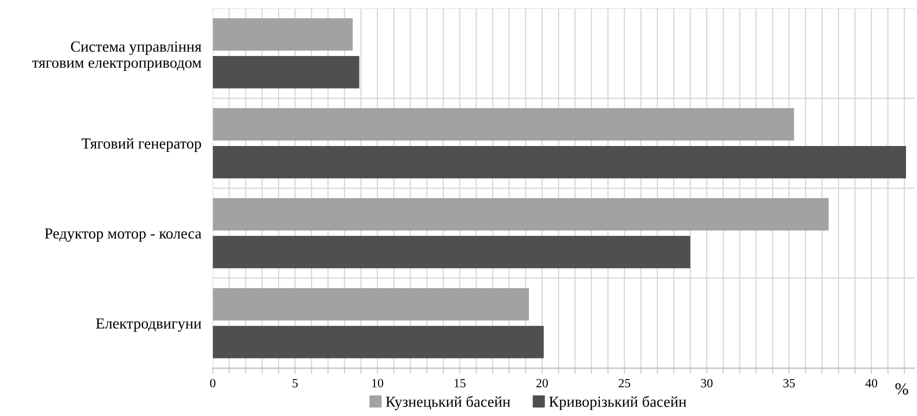 Image resolution: width=917 pixels, height=416 pixels. I want to click on y-tick-label: Електродвигуни, so click(149, 325).